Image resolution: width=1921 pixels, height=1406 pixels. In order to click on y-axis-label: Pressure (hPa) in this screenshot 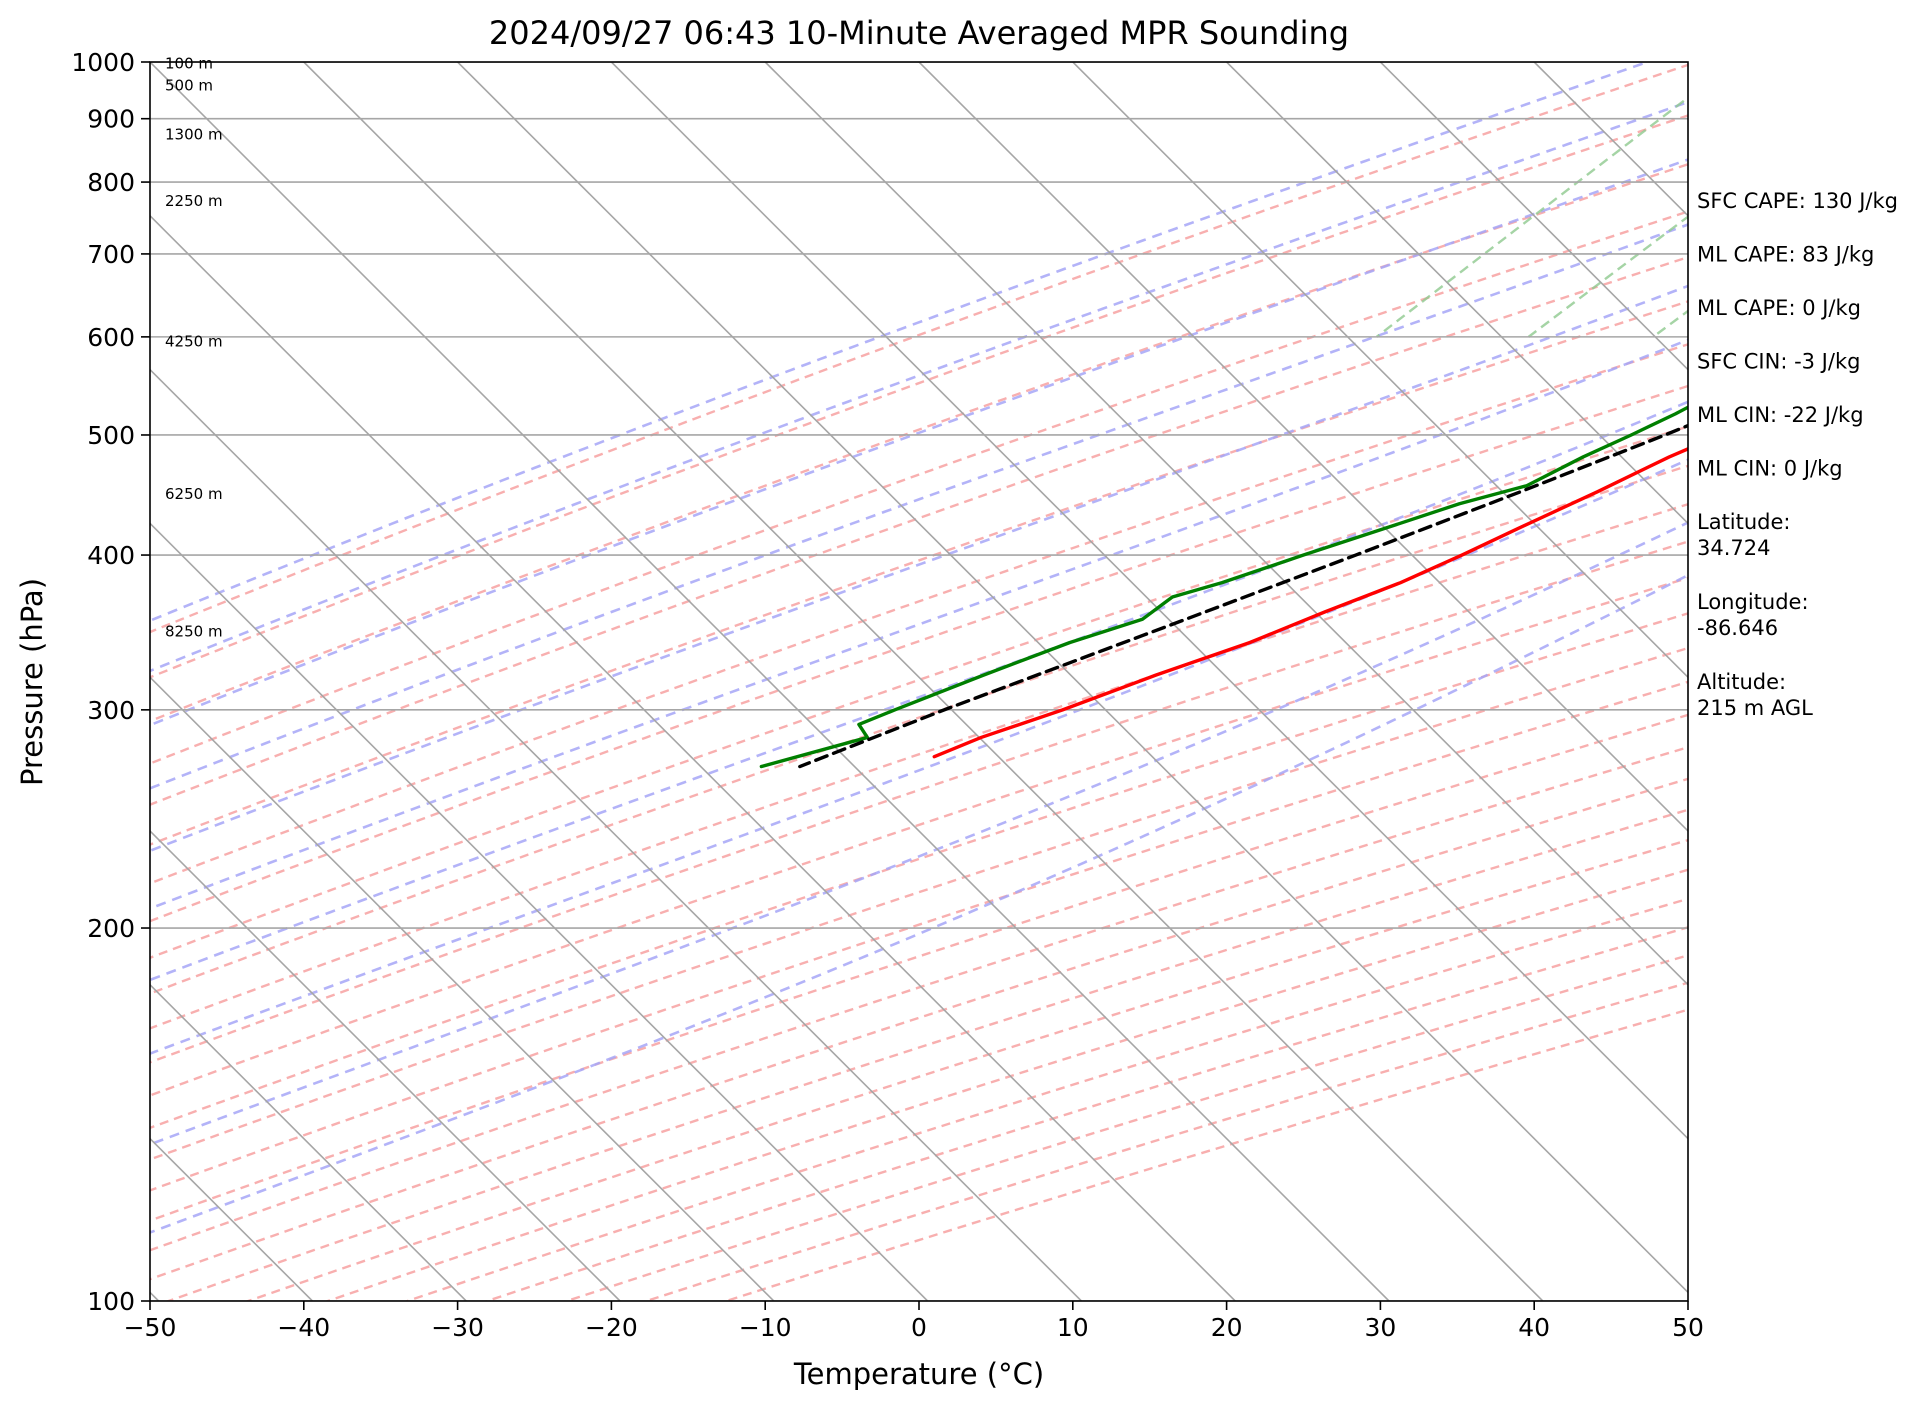, I will do `click(32, 682)`.